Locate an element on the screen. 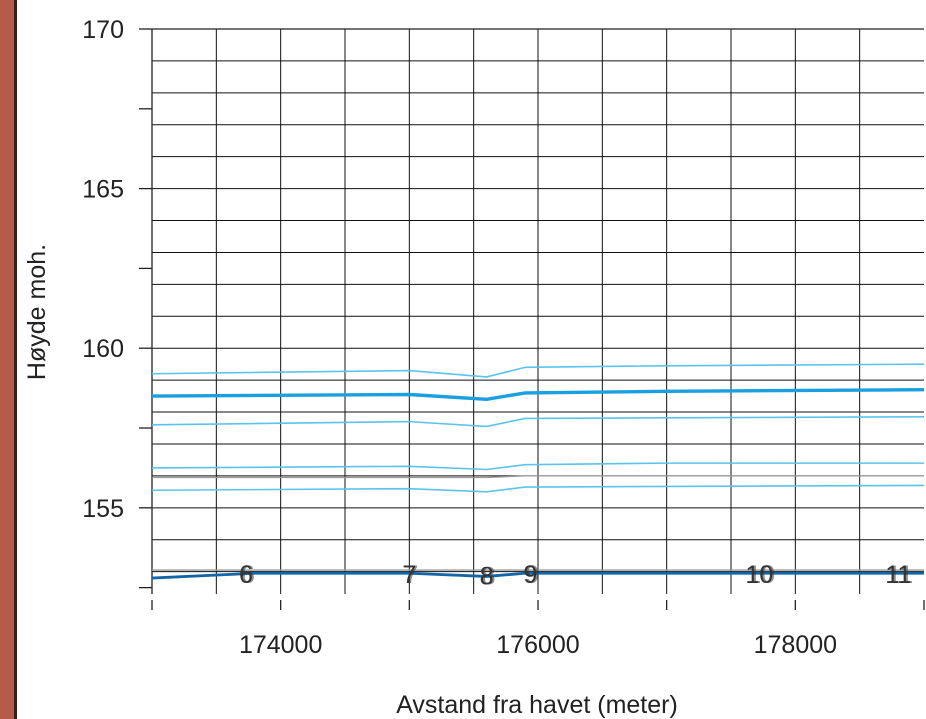 The height and width of the screenshot is (719, 926). y-tick-label: 170 is located at coordinates (103, 30).